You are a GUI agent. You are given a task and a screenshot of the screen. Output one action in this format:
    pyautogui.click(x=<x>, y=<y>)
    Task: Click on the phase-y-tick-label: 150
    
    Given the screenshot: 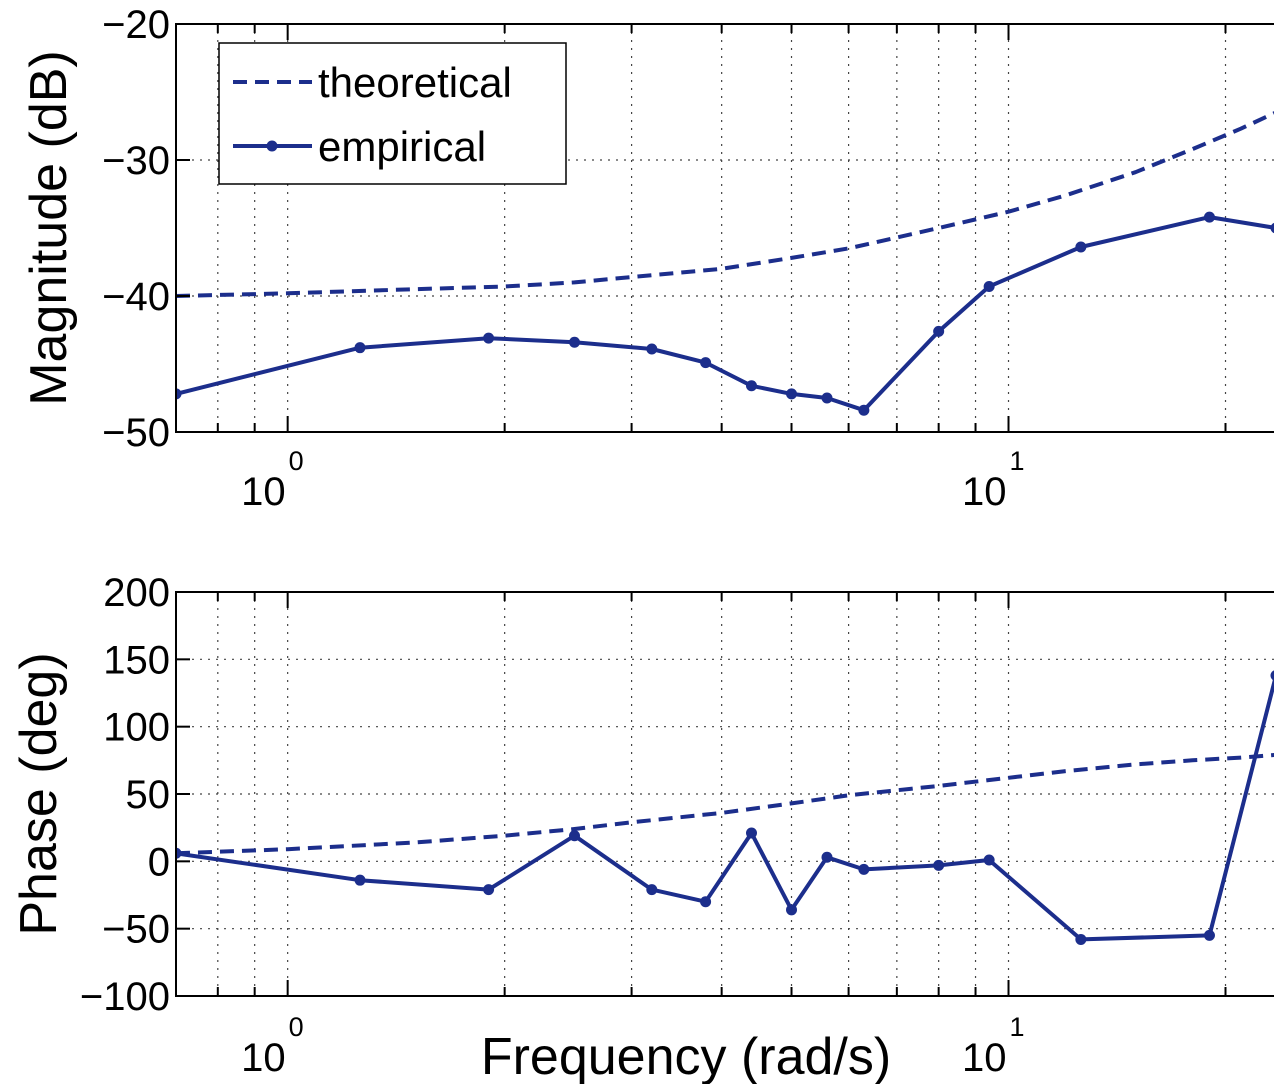 What is the action you would take?
    pyautogui.click(x=136, y=660)
    